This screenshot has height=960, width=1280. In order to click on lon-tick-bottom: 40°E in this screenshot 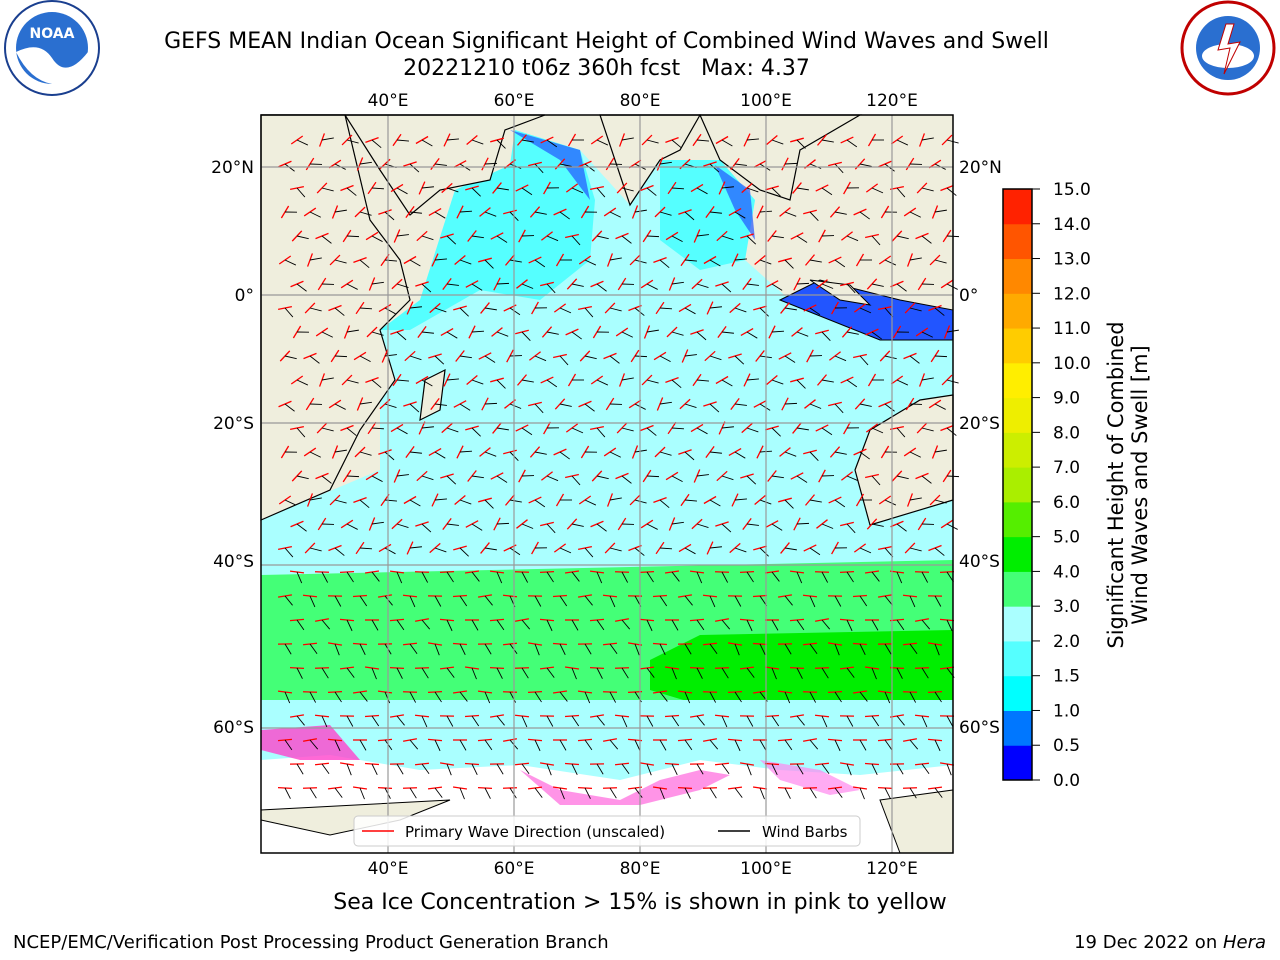, I will do `click(388, 869)`.